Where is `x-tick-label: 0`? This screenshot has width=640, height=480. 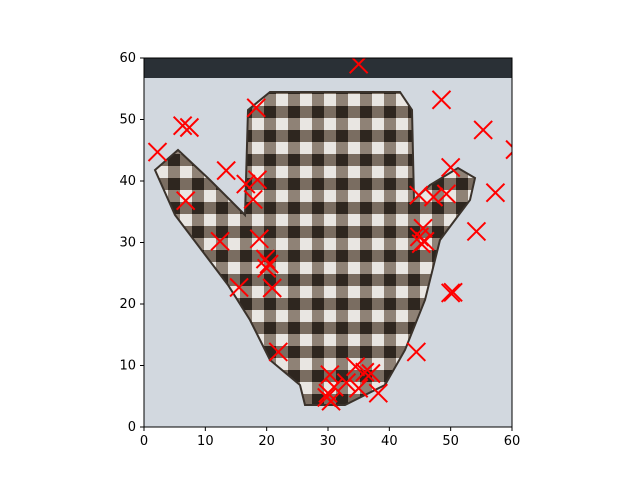
x-tick-label: 0 is located at coordinates (144, 441).